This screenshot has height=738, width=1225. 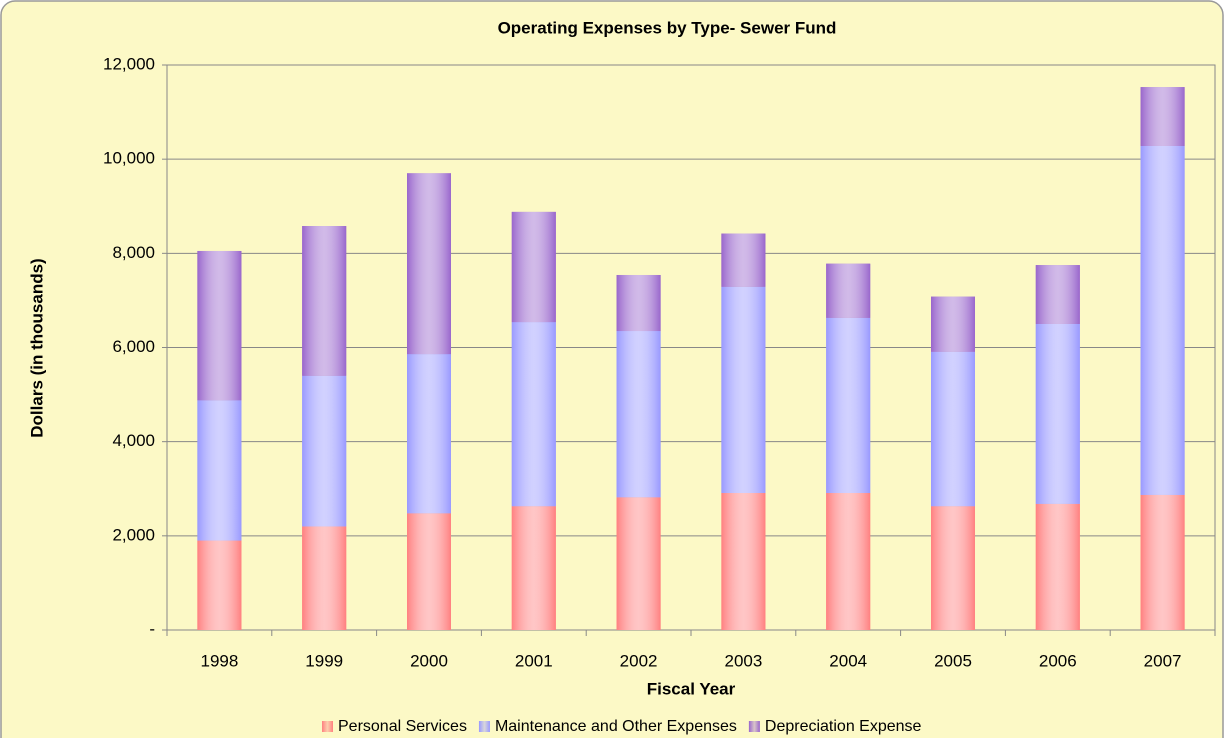 What do you see at coordinates (843, 726) in the screenshot?
I see `legend-label: Depreciation Expense` at bounding box center [843, 726].